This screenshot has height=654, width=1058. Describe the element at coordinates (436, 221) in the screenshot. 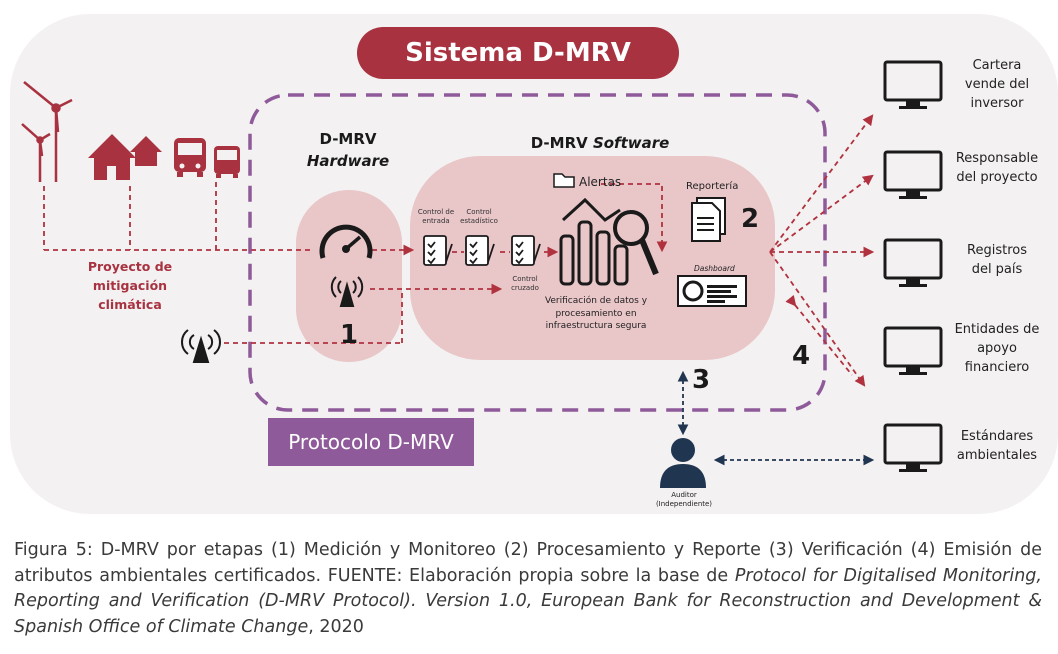

I see `control-entrada-line2: entrada` at that location.